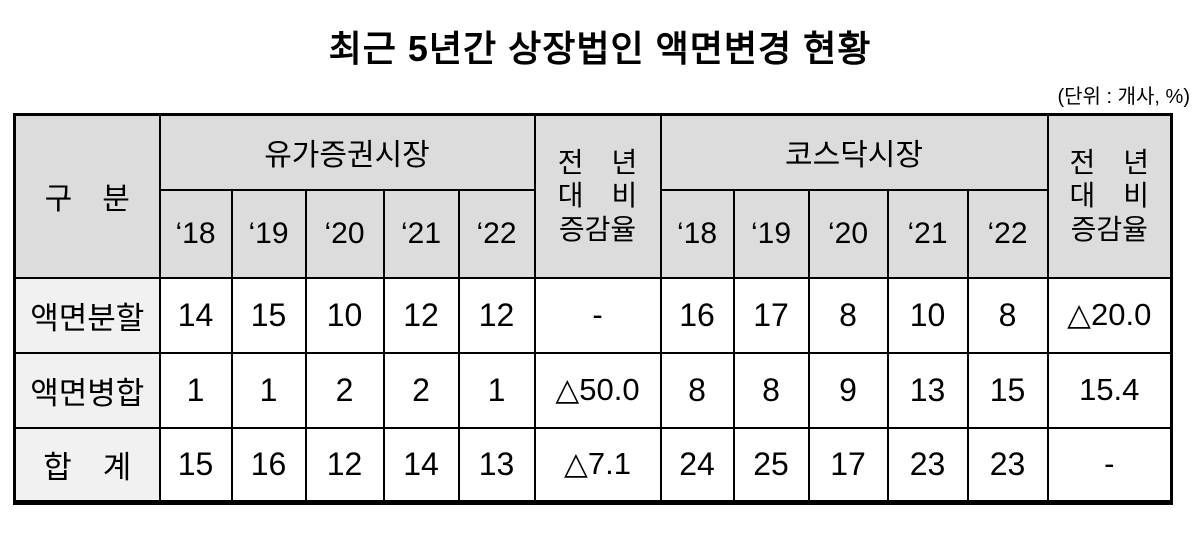 The image size is (1200, 547). Describe the element at coordinates (771, 390) in the screenshot. I see `cell-merge-kosdaq-19: 8` at that location.